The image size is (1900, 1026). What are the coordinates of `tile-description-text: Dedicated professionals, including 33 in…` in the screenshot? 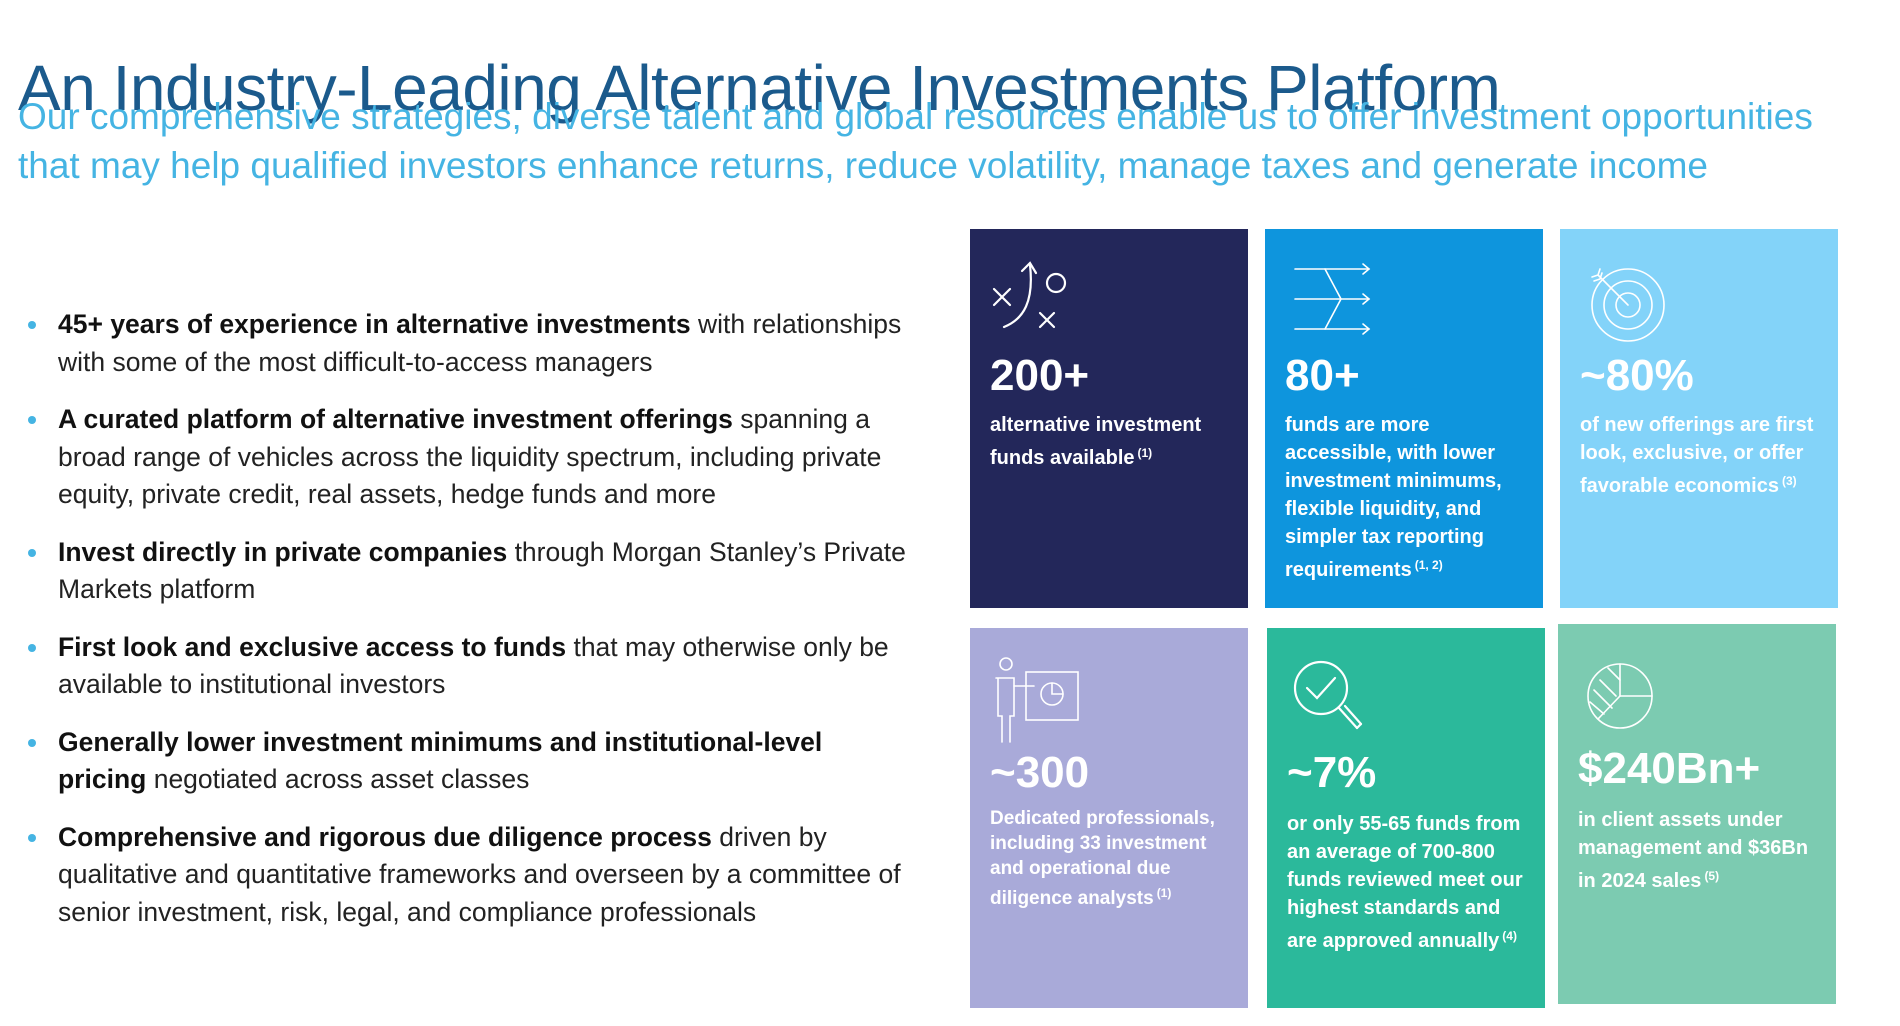 It's located at (1102, 858).